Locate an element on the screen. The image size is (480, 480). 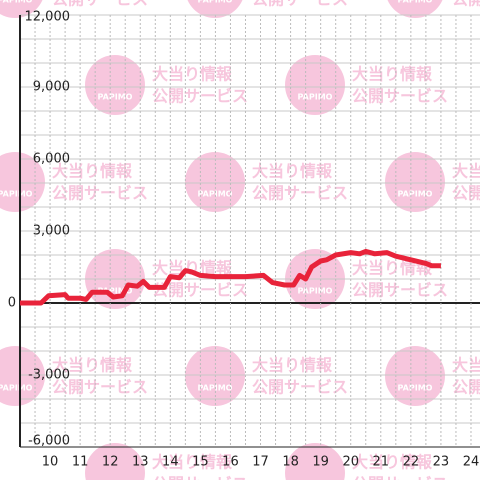
x-tick-label: 24 is located at coordinates (471, 462).